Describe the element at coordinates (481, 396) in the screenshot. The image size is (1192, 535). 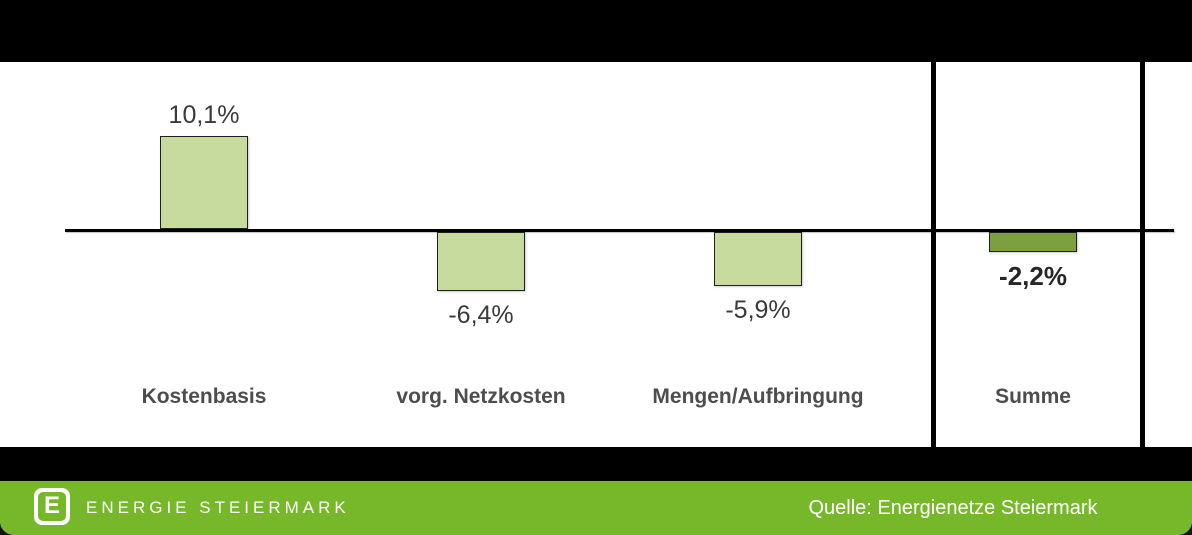
I see `category-label-vorg-netzkosten: vorg. Netzkosten` at that location.